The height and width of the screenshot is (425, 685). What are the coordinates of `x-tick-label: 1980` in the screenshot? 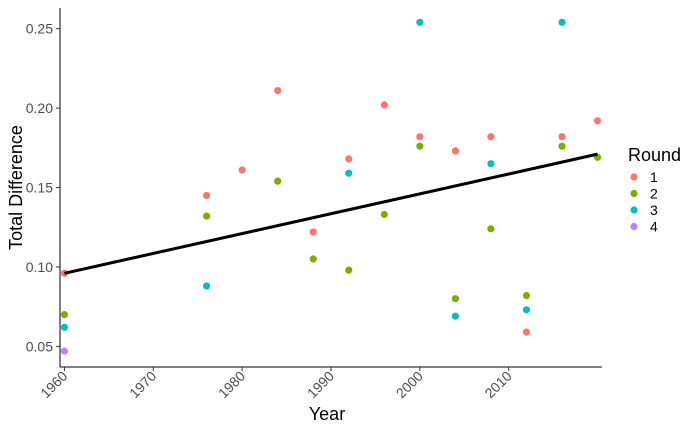 It's located at (231, 384).